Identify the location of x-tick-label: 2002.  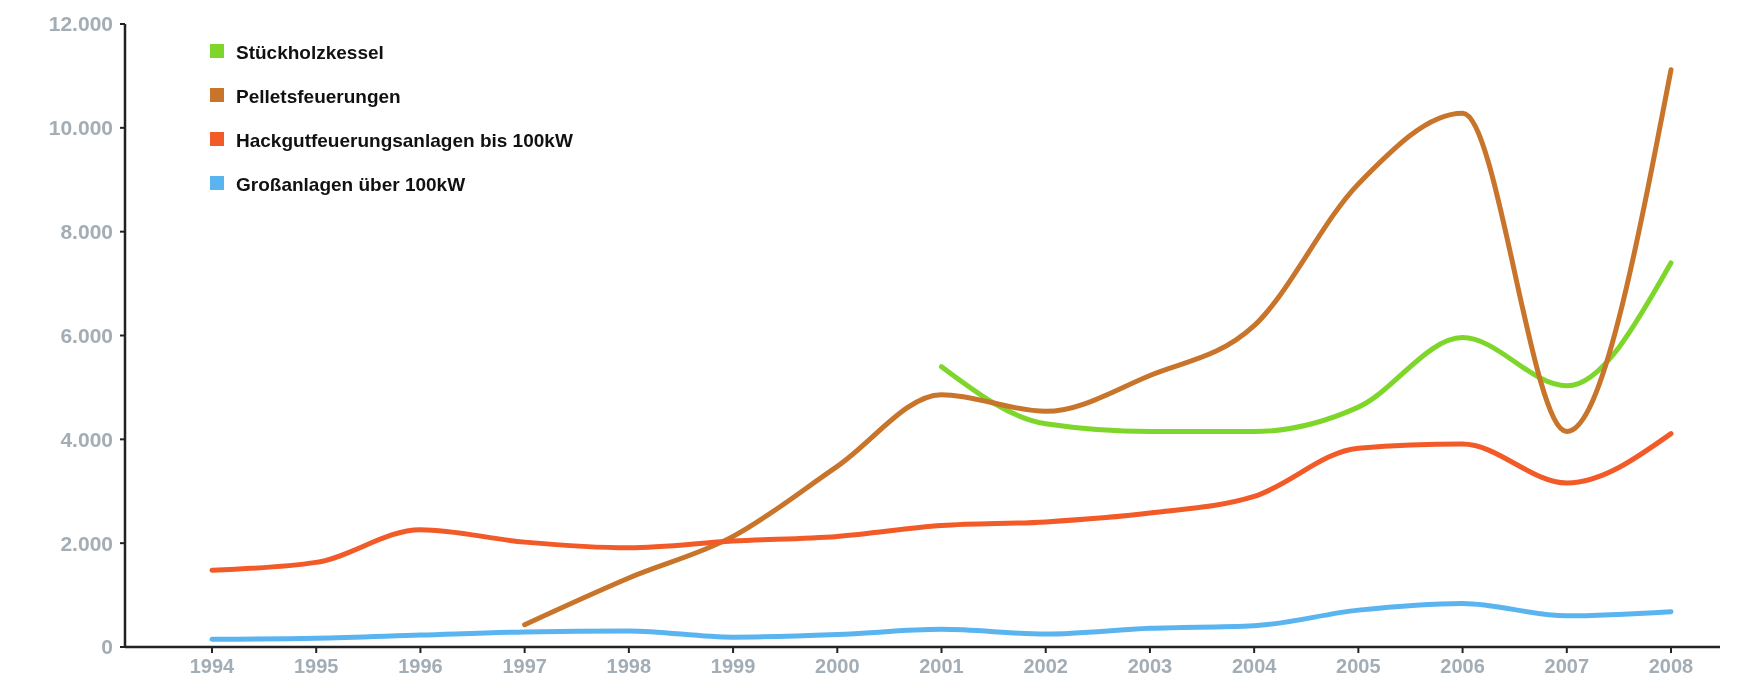
(1045, 666).